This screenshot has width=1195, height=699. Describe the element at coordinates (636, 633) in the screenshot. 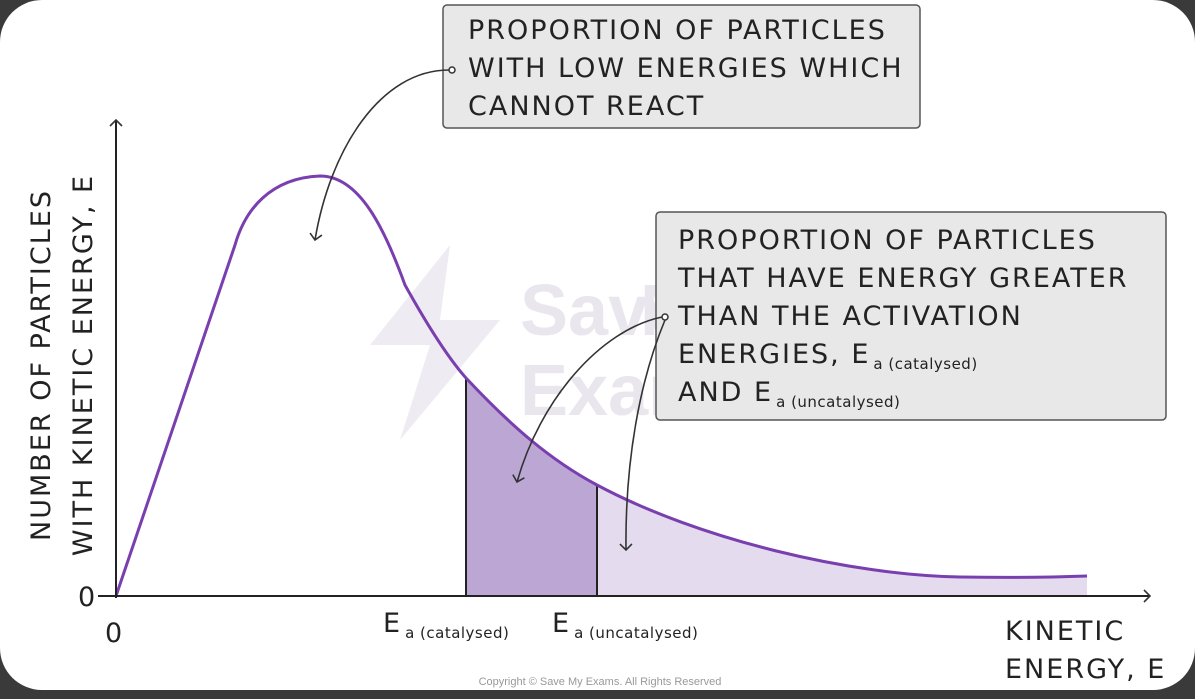

I see `ea-subscript: a (uncatalysed)` at that location.